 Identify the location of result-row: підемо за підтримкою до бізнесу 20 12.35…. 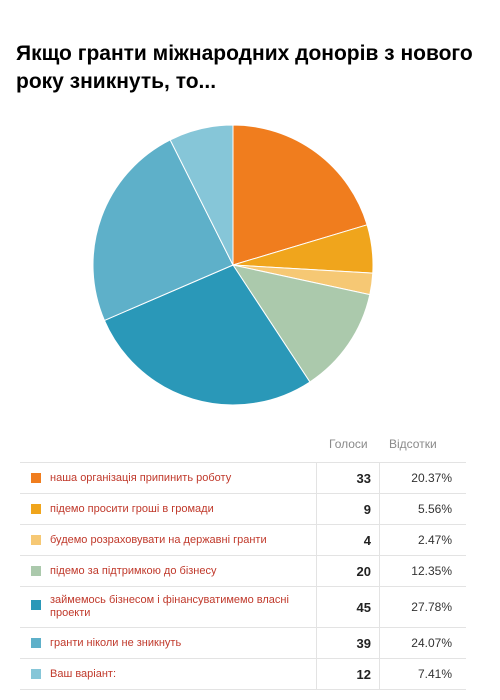
(243, 571).